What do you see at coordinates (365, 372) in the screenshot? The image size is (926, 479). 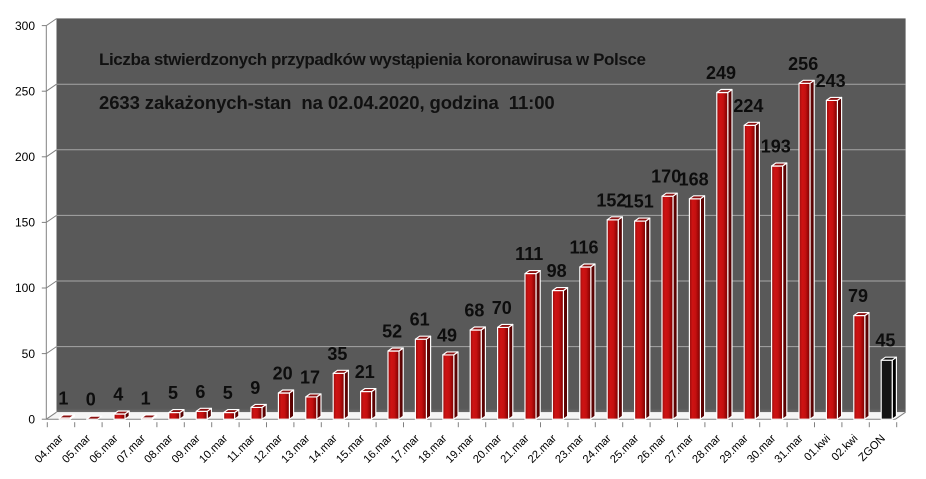 I see `svg-text: 21` at bounding box center [365, 372].